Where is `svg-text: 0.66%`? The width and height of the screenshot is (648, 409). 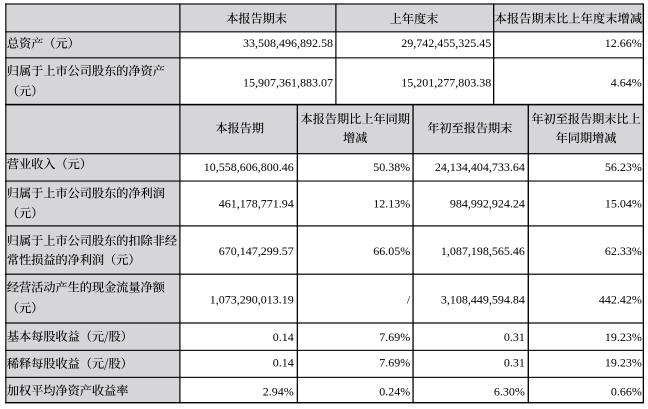
svg-text: 0.66% is located at coordinates (626, 392).